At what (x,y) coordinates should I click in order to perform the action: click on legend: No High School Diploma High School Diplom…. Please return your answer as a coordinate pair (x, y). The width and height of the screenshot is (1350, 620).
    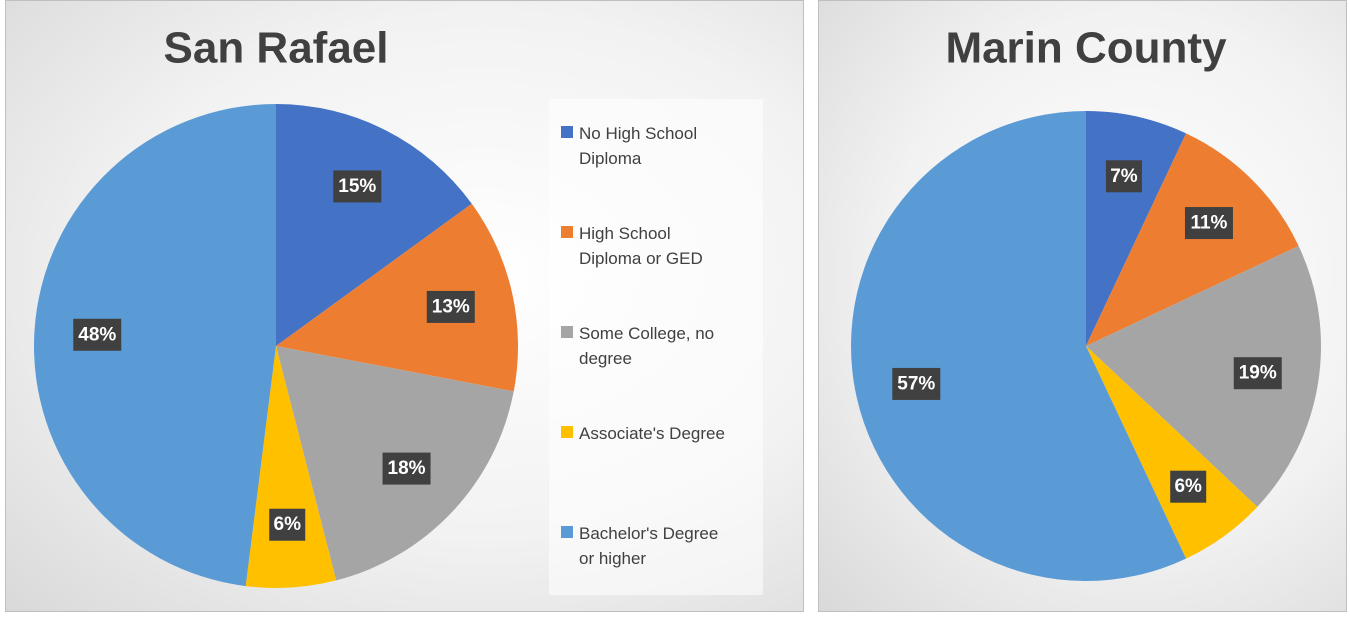
    Looking at the image, I should click on (656, 347).